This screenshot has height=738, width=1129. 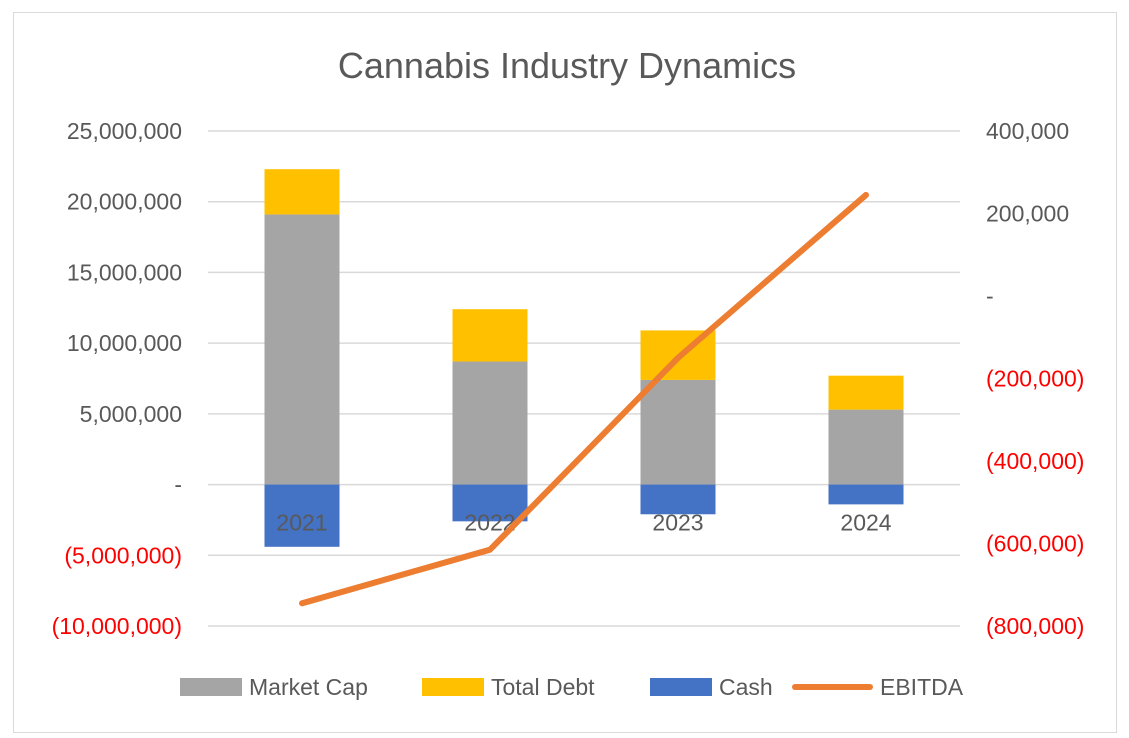 What do you see at coordinates (453, 687) in the screenshot?
I see `legend-swatch-total-debt` at bounding box center [453, 687].